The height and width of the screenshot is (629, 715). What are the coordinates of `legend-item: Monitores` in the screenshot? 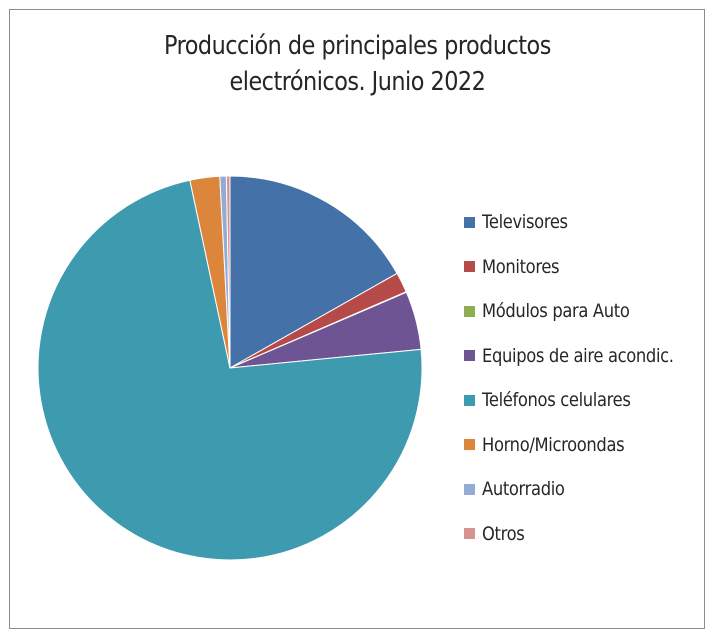 It's located at (584, 267).